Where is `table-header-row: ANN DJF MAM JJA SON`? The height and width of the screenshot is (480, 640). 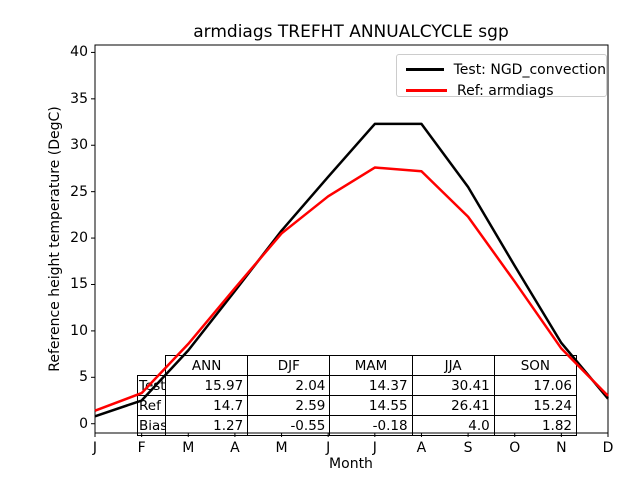
table-header-row: ANN DJF MAM JJA SON is located at coordinates (358, 365).